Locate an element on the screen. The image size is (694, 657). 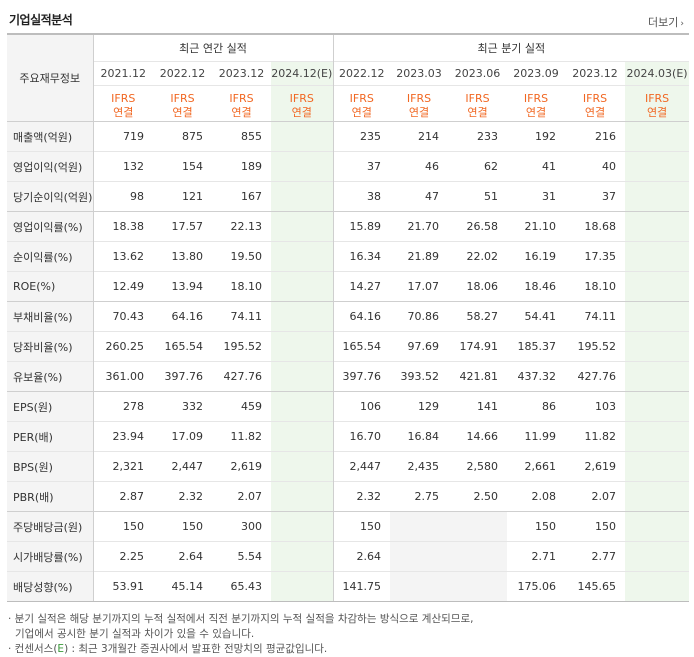
annual-value-cell: 2,447 is located at coordinates (182, 466).